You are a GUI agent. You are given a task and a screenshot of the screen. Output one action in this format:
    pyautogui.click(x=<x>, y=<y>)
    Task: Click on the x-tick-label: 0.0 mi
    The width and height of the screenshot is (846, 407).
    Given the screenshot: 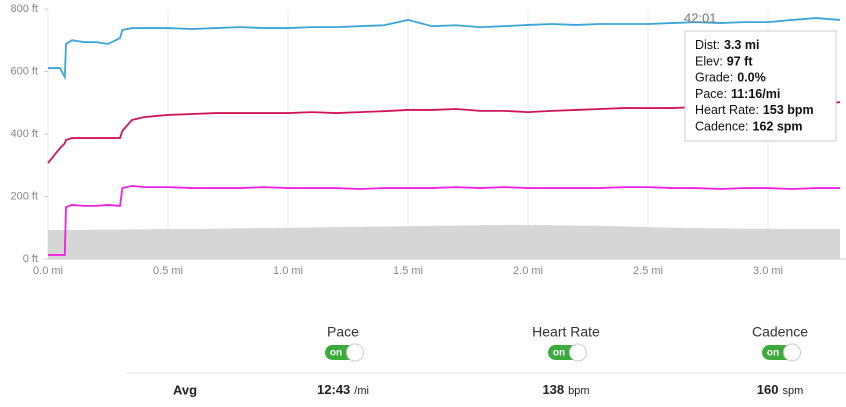 What is the action you would take?
    pyautogui.click(x=48, y=271)
    